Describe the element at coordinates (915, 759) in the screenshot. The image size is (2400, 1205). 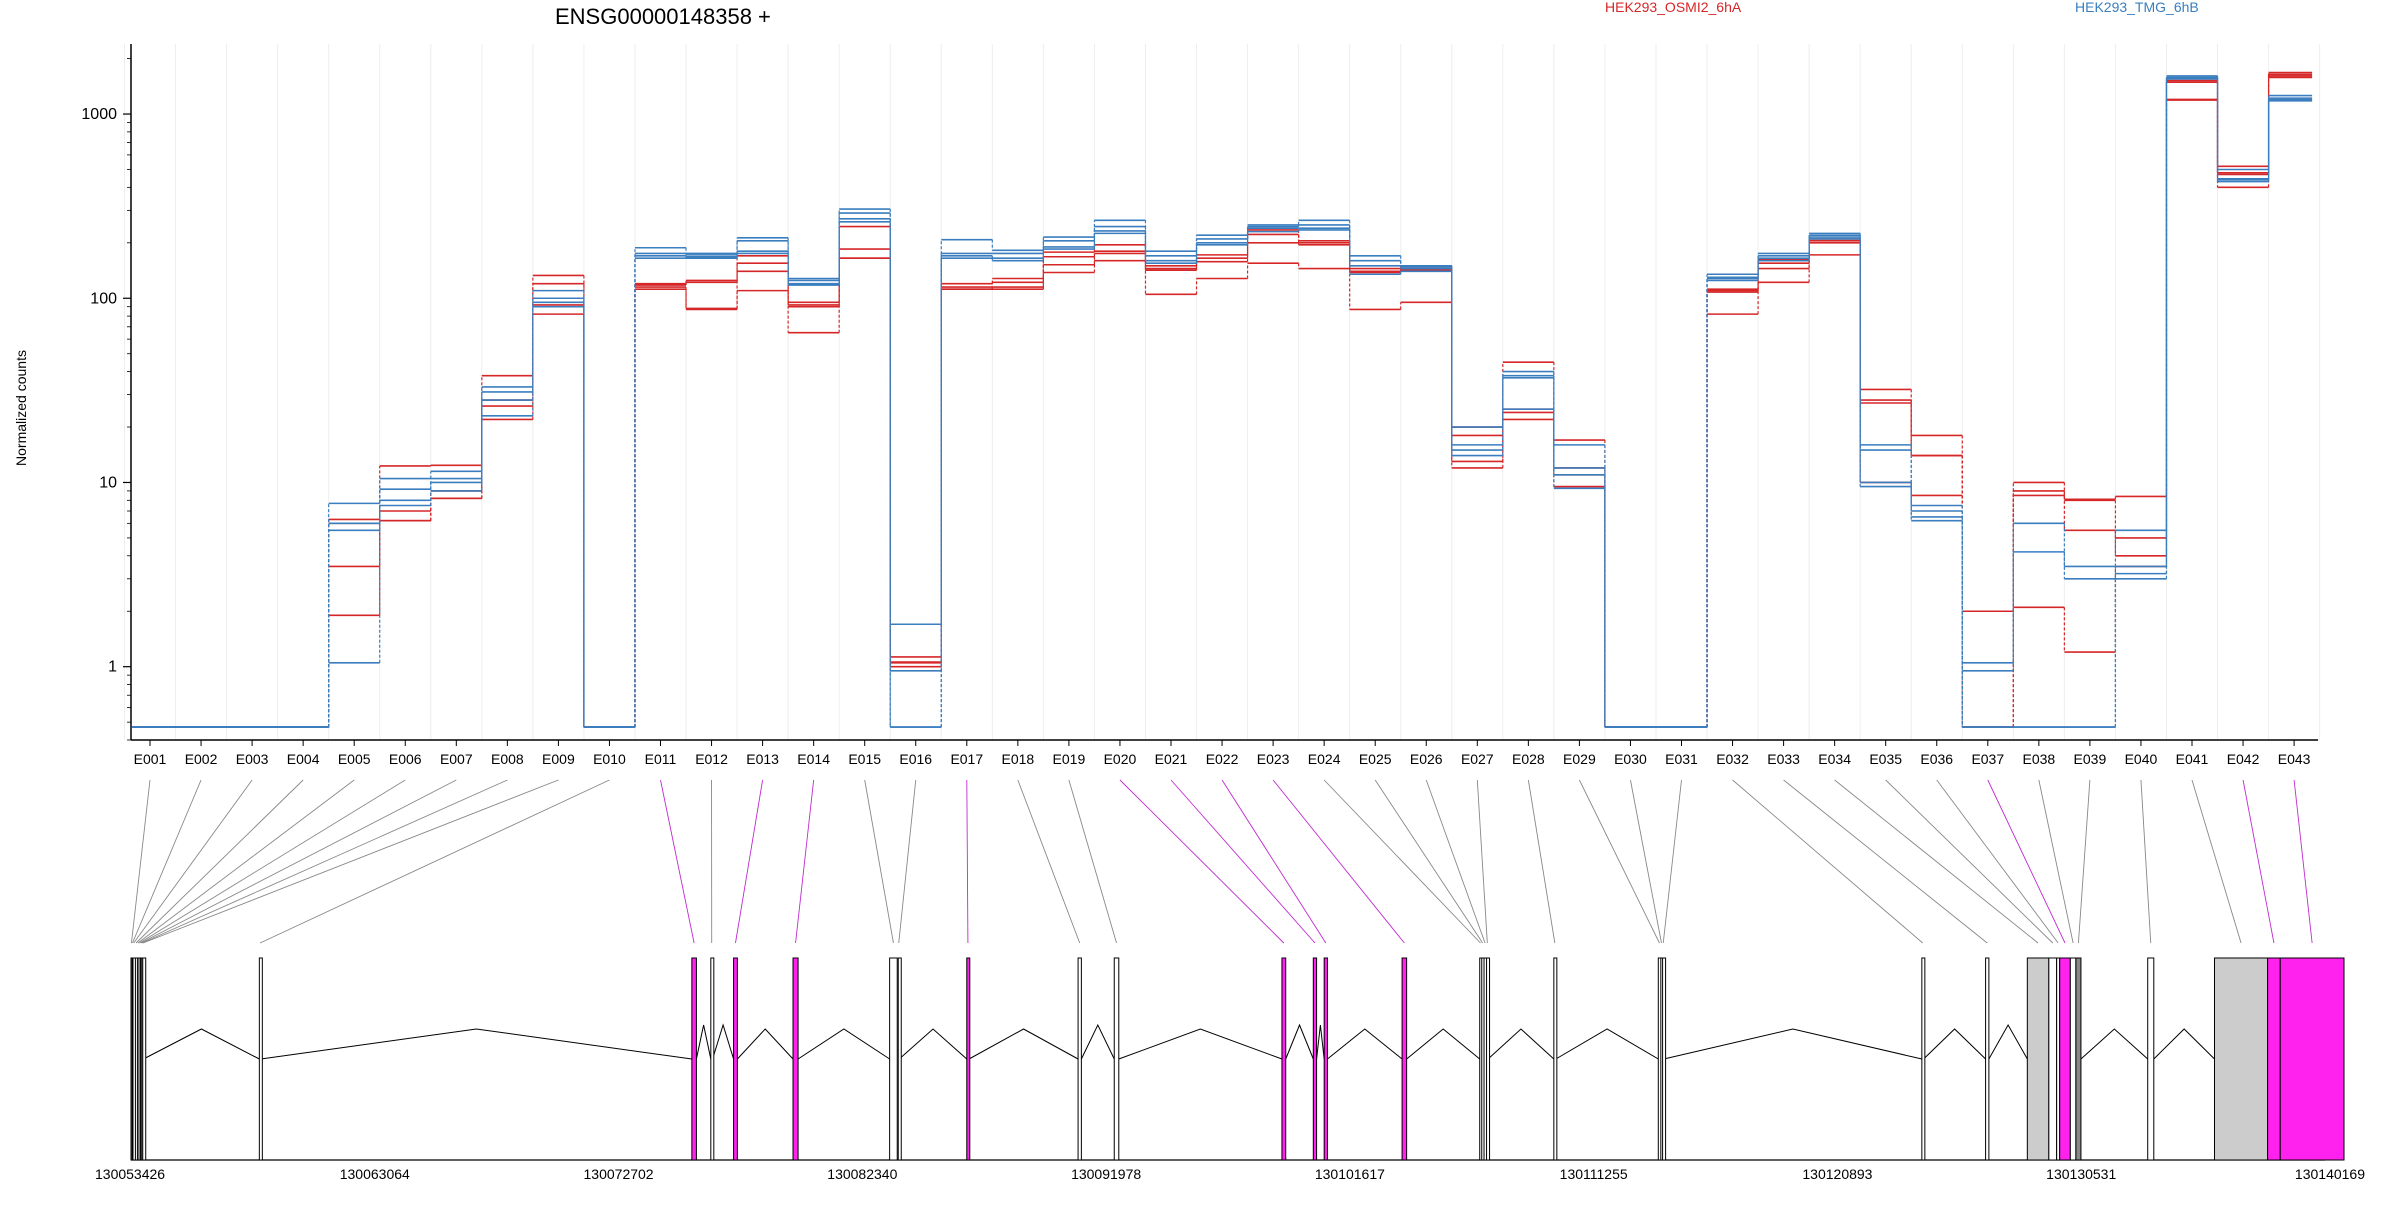
I see `x-tick-label: E016` at that location.